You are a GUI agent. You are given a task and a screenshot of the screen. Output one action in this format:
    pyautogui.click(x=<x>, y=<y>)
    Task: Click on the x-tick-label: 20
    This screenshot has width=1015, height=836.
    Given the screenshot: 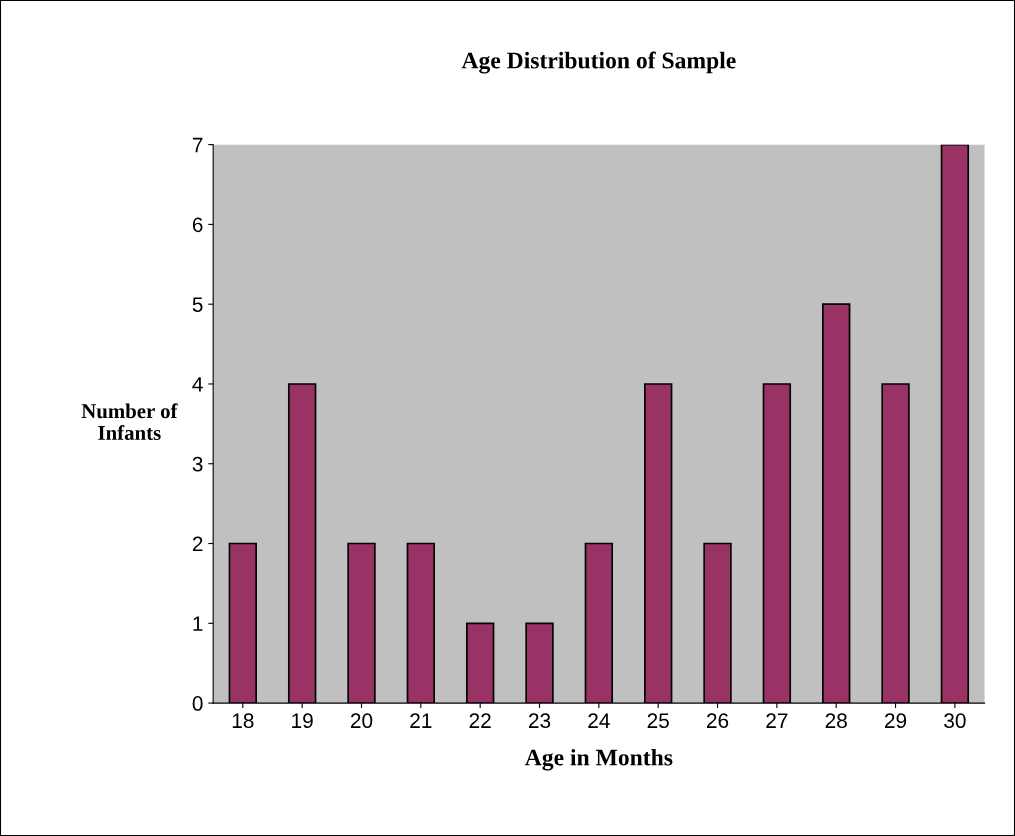 What is the action you would take?
    pyautogui.click(x=361, y=721)
    